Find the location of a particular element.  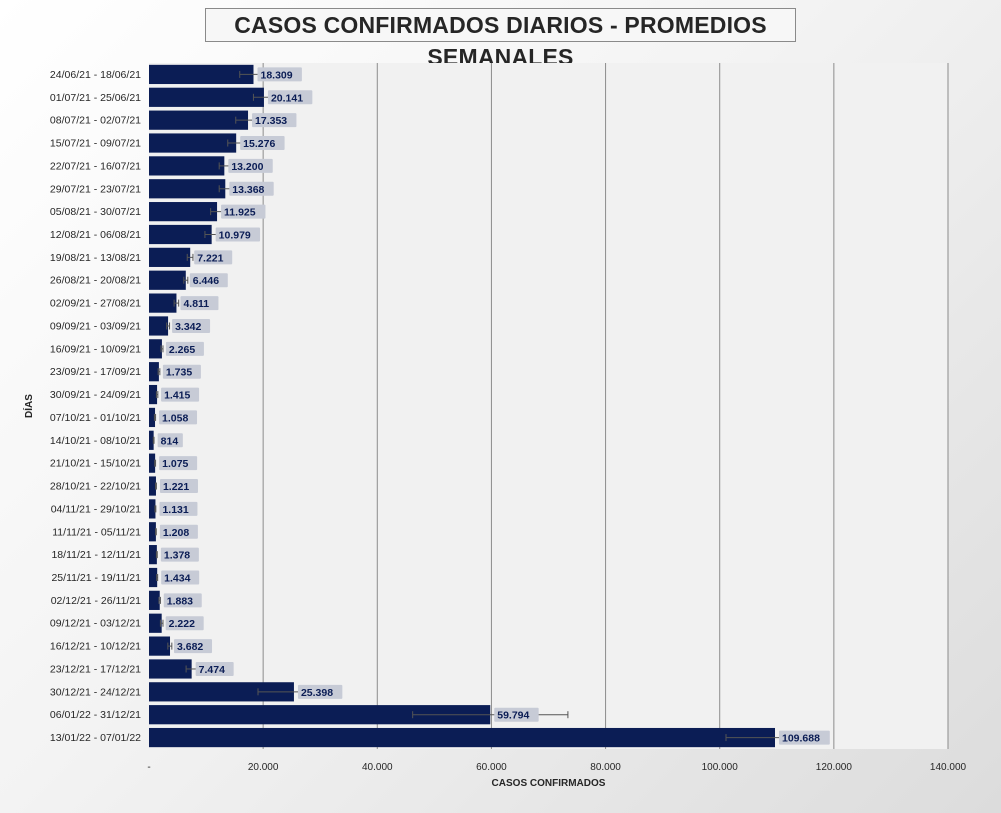

category-label: 24/06/21 - 18/06/21 is located at coordinates (95, 75).